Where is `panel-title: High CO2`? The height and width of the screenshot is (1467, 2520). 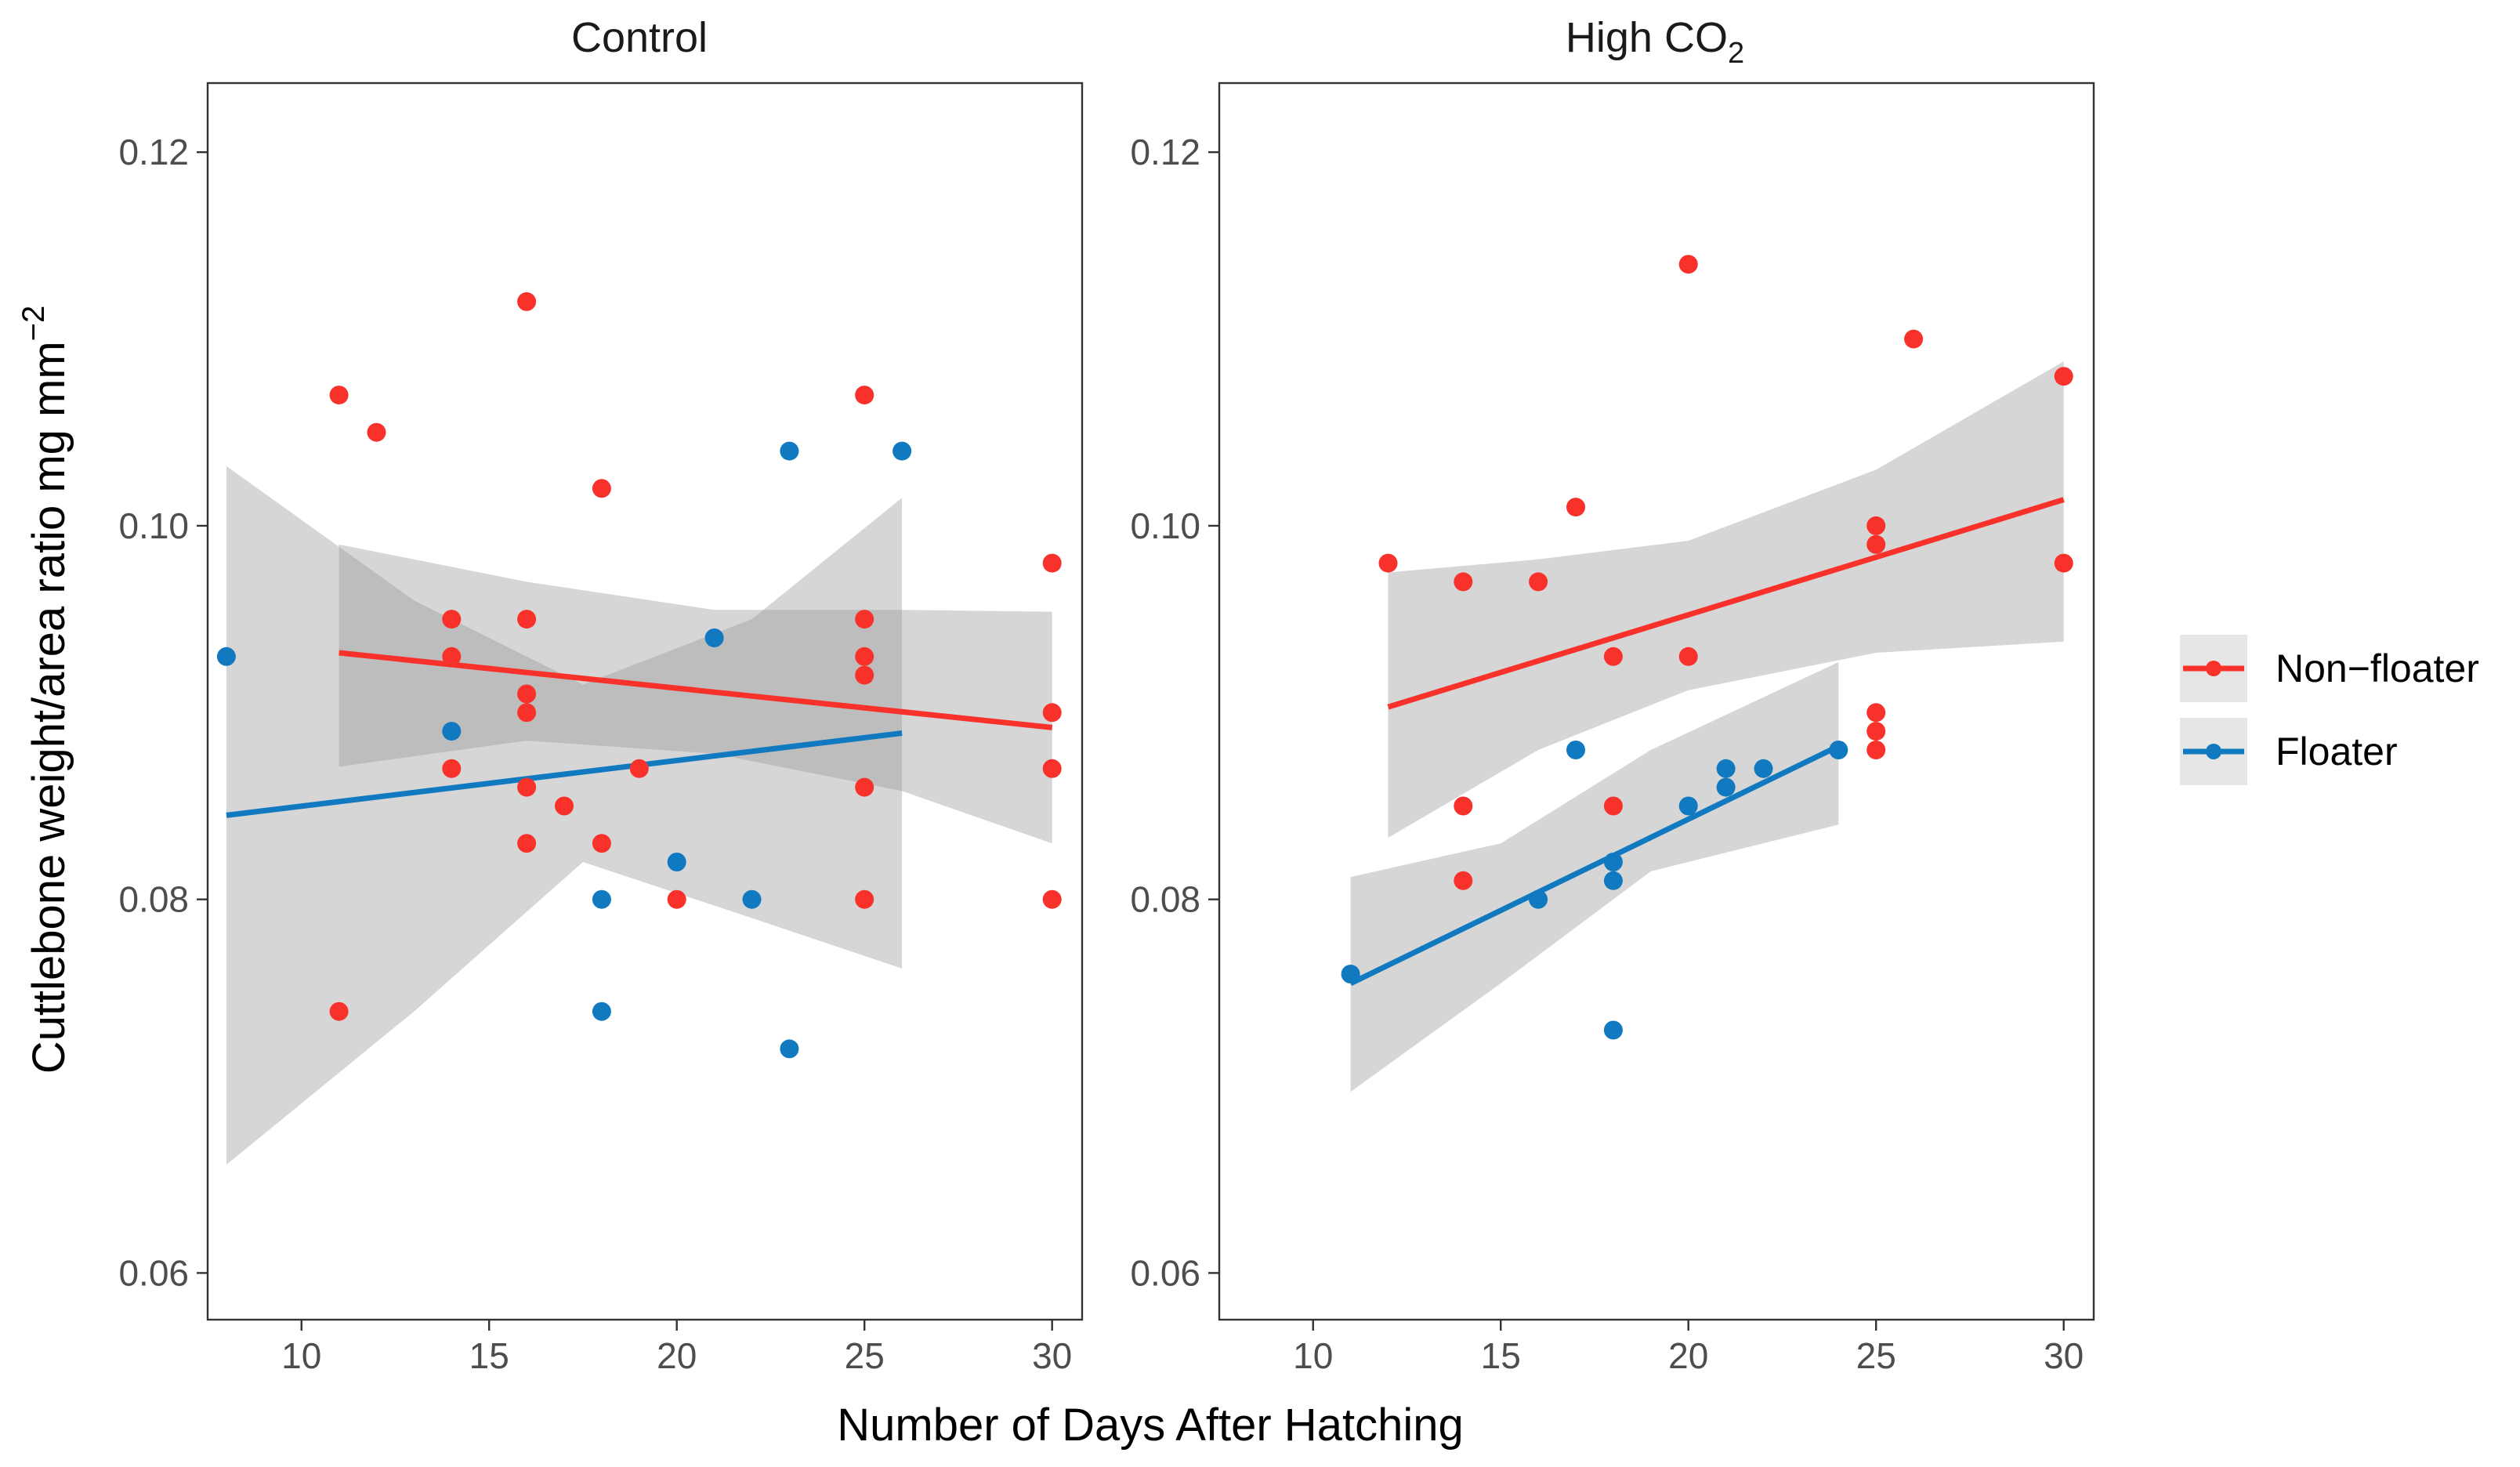
panel-title: High CO2 is located at coordinates (1655, 42).